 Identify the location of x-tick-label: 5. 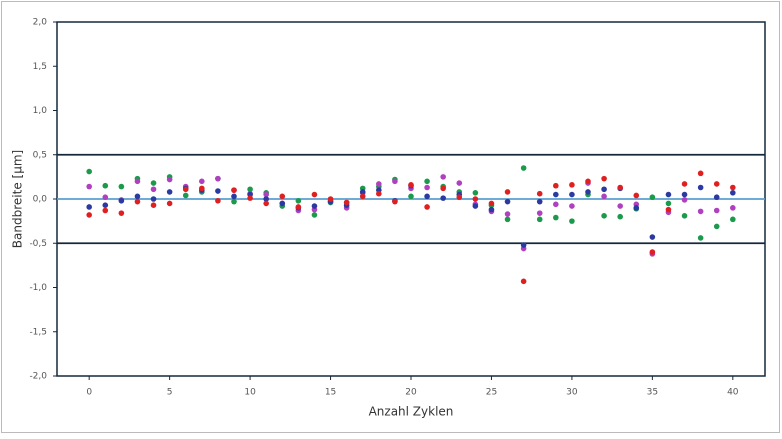
(170, 393).